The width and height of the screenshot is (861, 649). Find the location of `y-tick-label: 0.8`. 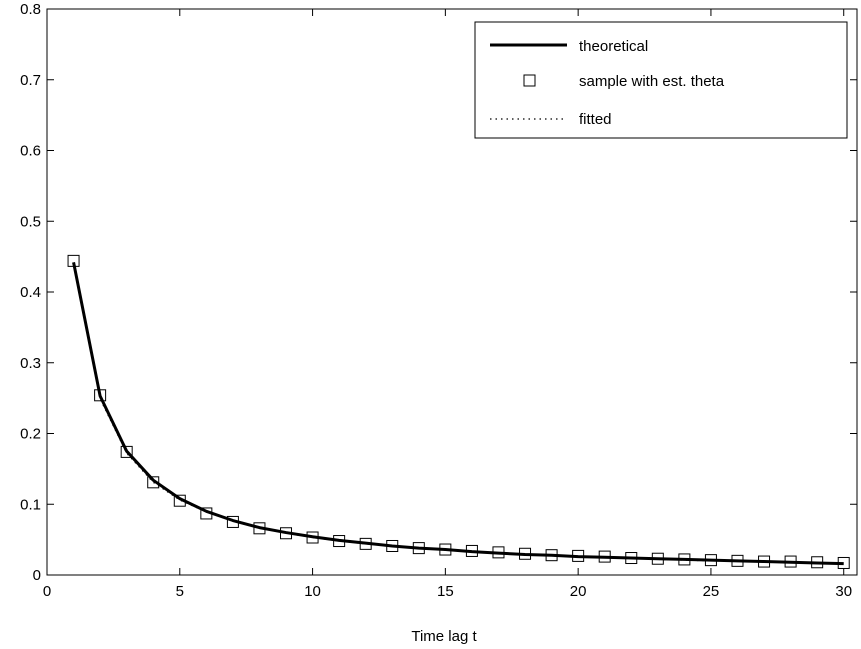

y-tick-label: 0.8 is located at coordinates (30, 9).